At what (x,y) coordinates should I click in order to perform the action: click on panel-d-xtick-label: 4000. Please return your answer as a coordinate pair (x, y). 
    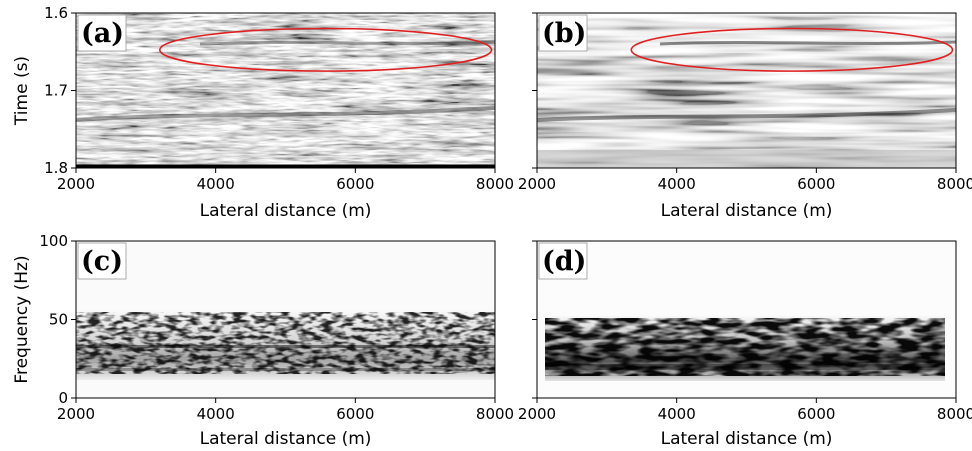
    Looking at the image, I should click on (677, 414).